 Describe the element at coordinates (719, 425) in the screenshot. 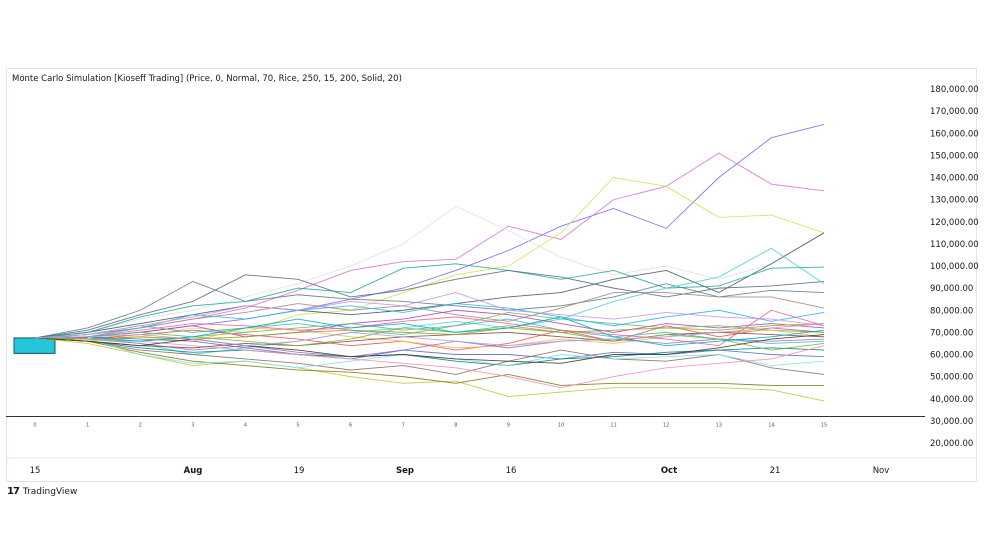

I see `step-tick-label: 13` at that location.